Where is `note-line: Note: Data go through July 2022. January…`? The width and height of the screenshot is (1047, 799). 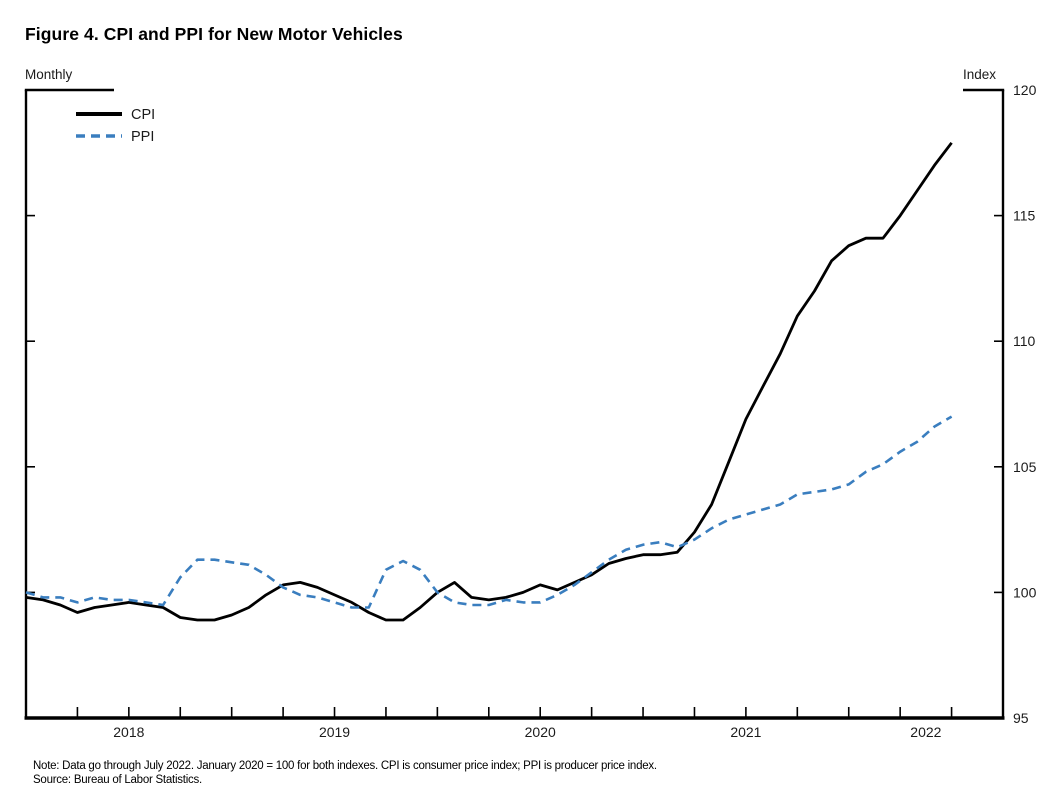 note-line: Note: Data go through July 2022. January… is located at coordinates (345, 766).